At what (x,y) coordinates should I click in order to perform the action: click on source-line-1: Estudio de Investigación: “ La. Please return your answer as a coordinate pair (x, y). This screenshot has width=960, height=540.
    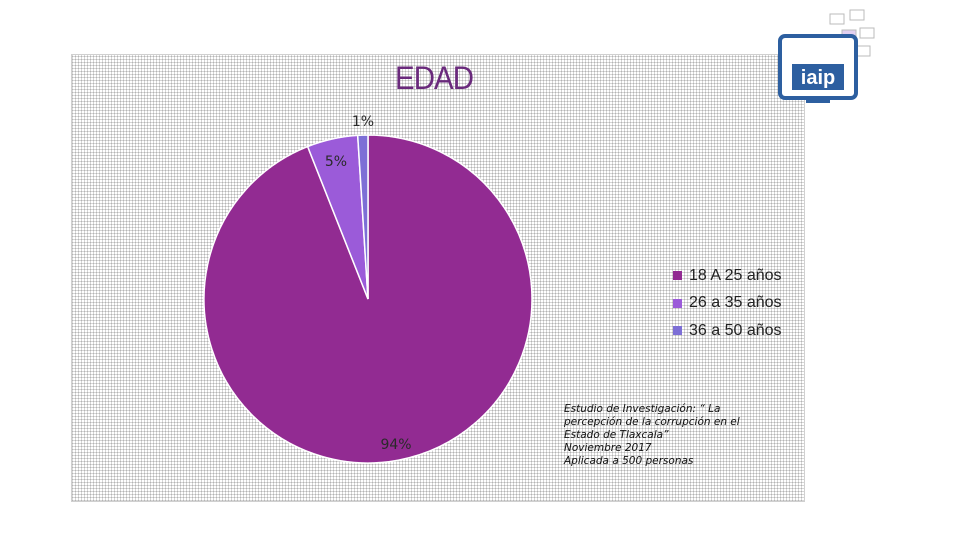
    Looking at the image, I should click on (642, 409).